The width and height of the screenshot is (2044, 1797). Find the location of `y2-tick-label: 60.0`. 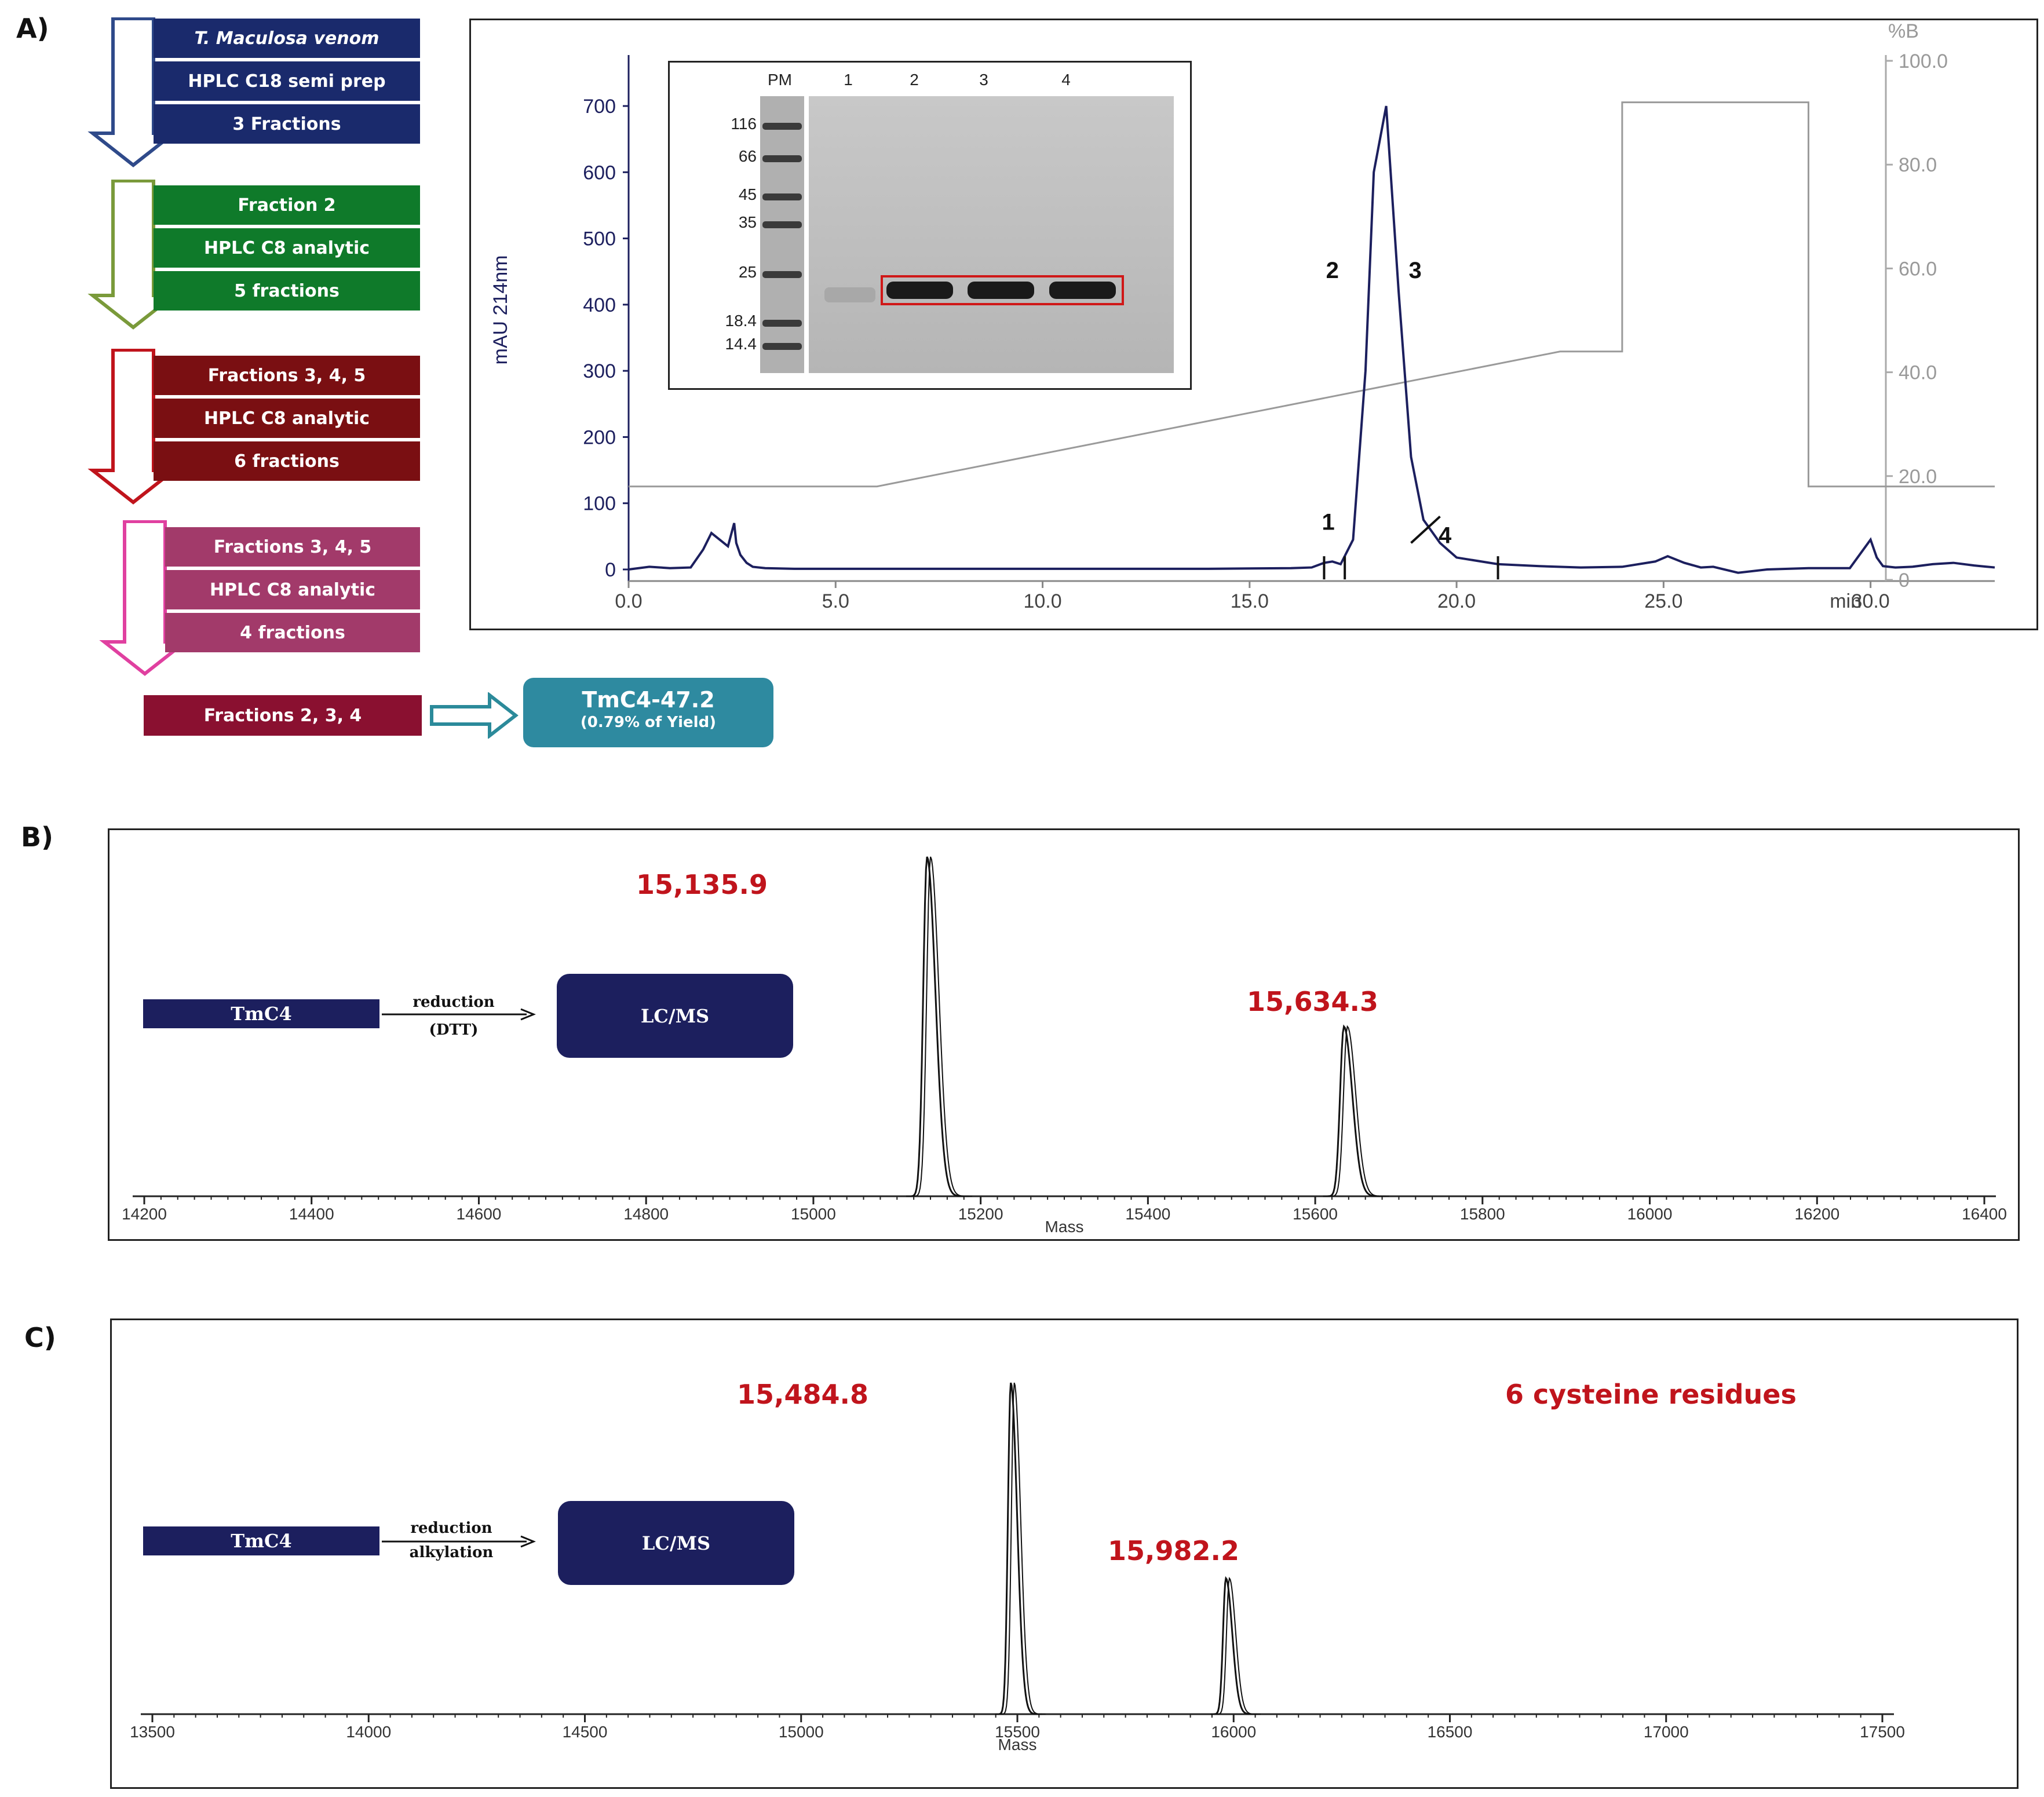

y2-tick-label: 60.0 is located at coordinates (1918, 269).